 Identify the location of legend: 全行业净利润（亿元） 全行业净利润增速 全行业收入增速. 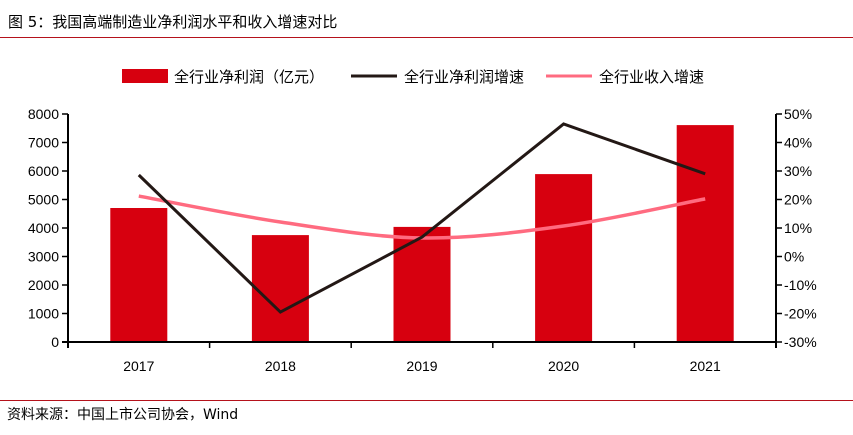
(413, 77).